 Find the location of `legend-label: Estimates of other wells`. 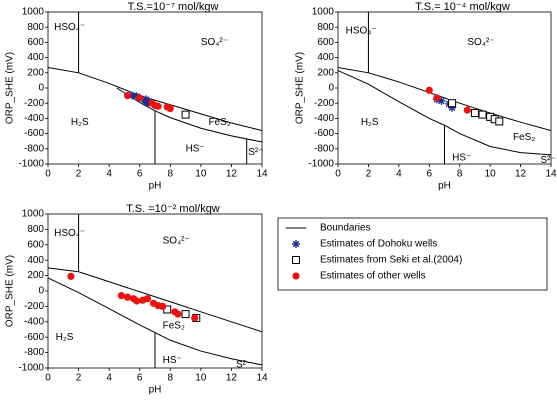

legend-label: Estimates of other wells is located at coordinates (373, 276).